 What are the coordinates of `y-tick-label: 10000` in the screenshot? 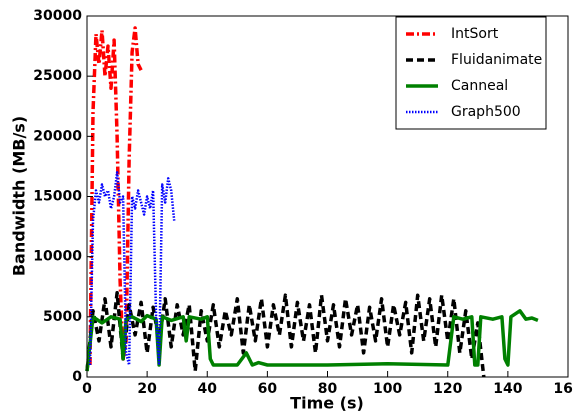 It's located at (57, 257).